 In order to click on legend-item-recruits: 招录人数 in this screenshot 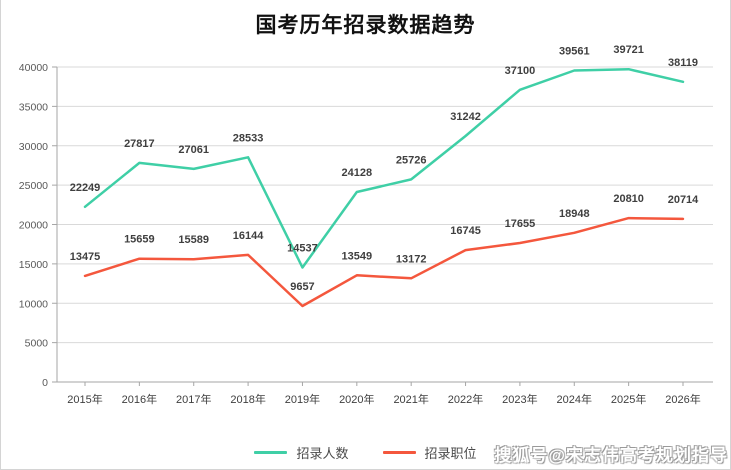, I will do `click(301, 452)`.